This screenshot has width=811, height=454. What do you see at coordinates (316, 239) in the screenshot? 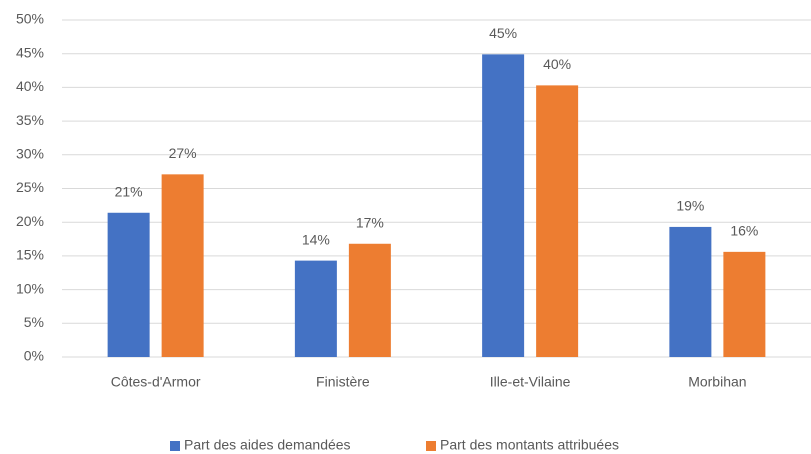
I see `data-label: 14%` at bounding box center [316, 239].